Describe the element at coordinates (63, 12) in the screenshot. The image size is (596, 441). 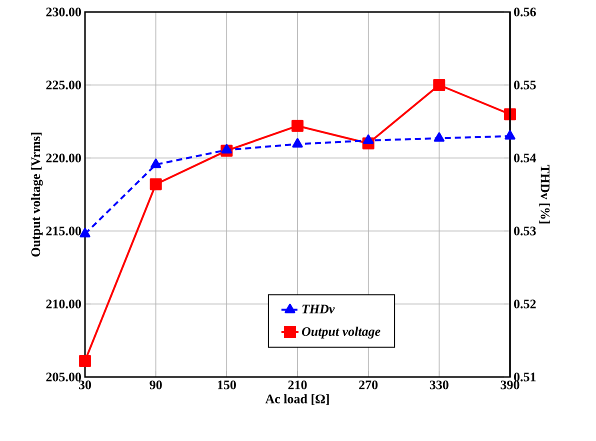
I see `y-tick-label: 230.00` at that location.